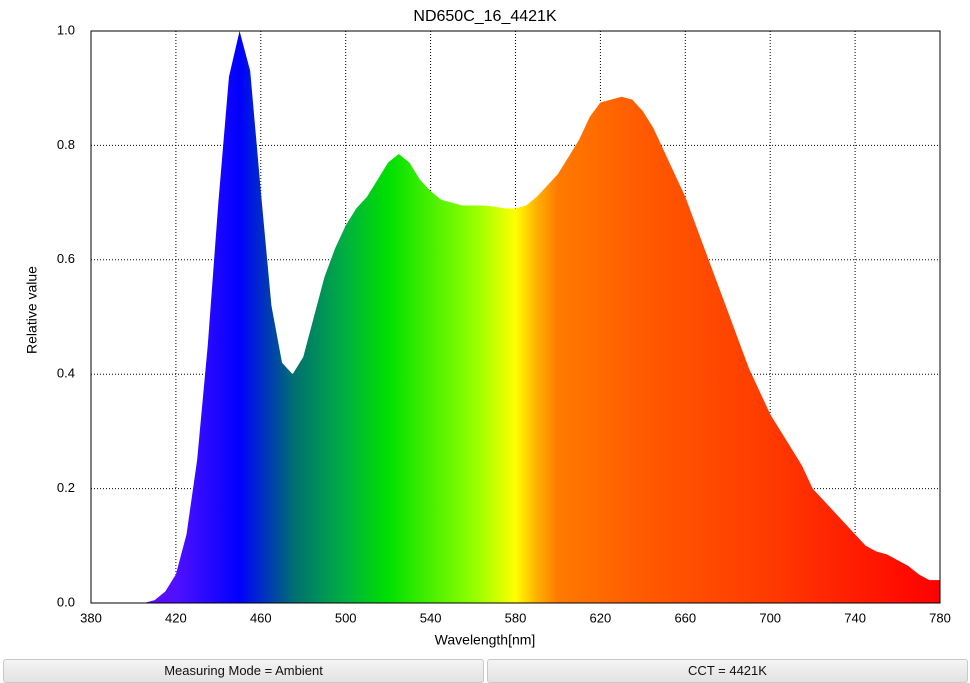 This screenshot has height=683, width=970. Describe the element at coordinates (32, 310) in the screenshot. I see `y-axis-label: Relative value` at that location.